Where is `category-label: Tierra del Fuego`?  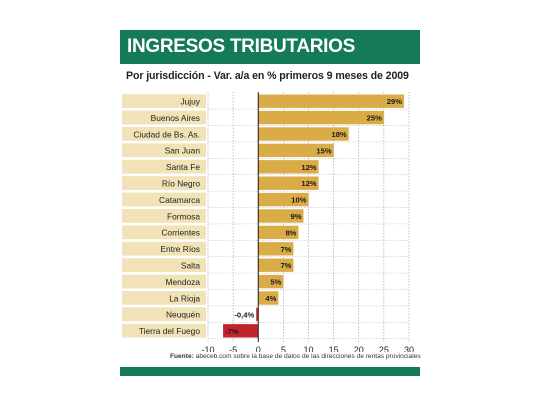
category-label: Tierra del Fuego is located at coordinates (169, 331).